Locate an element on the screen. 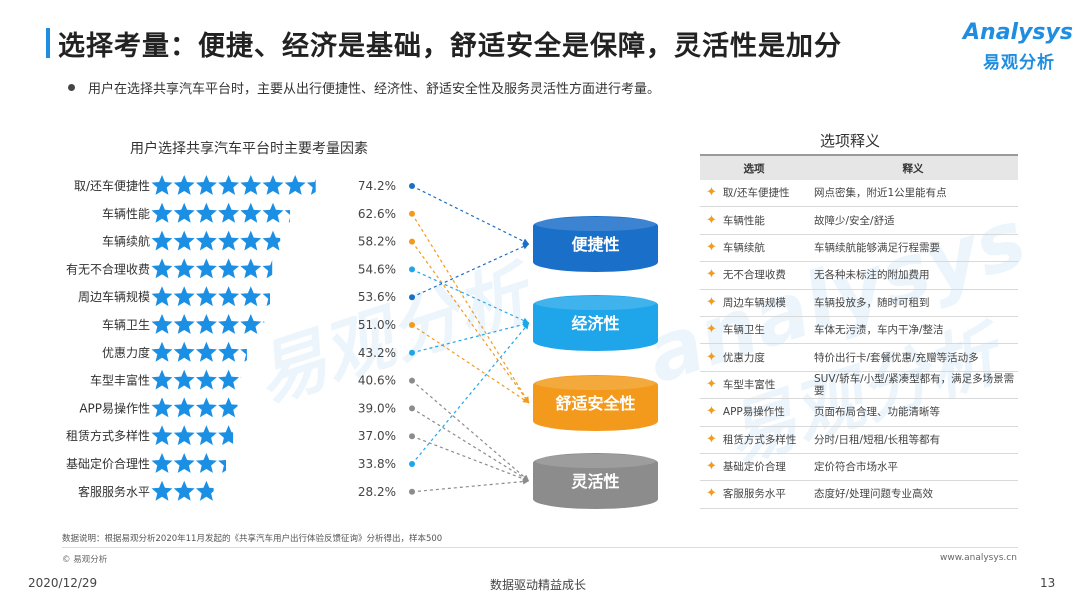 The height and width of the screenshot is (608, 1080). option-label: 车型丰富性 is located at coordinates (749, 384).